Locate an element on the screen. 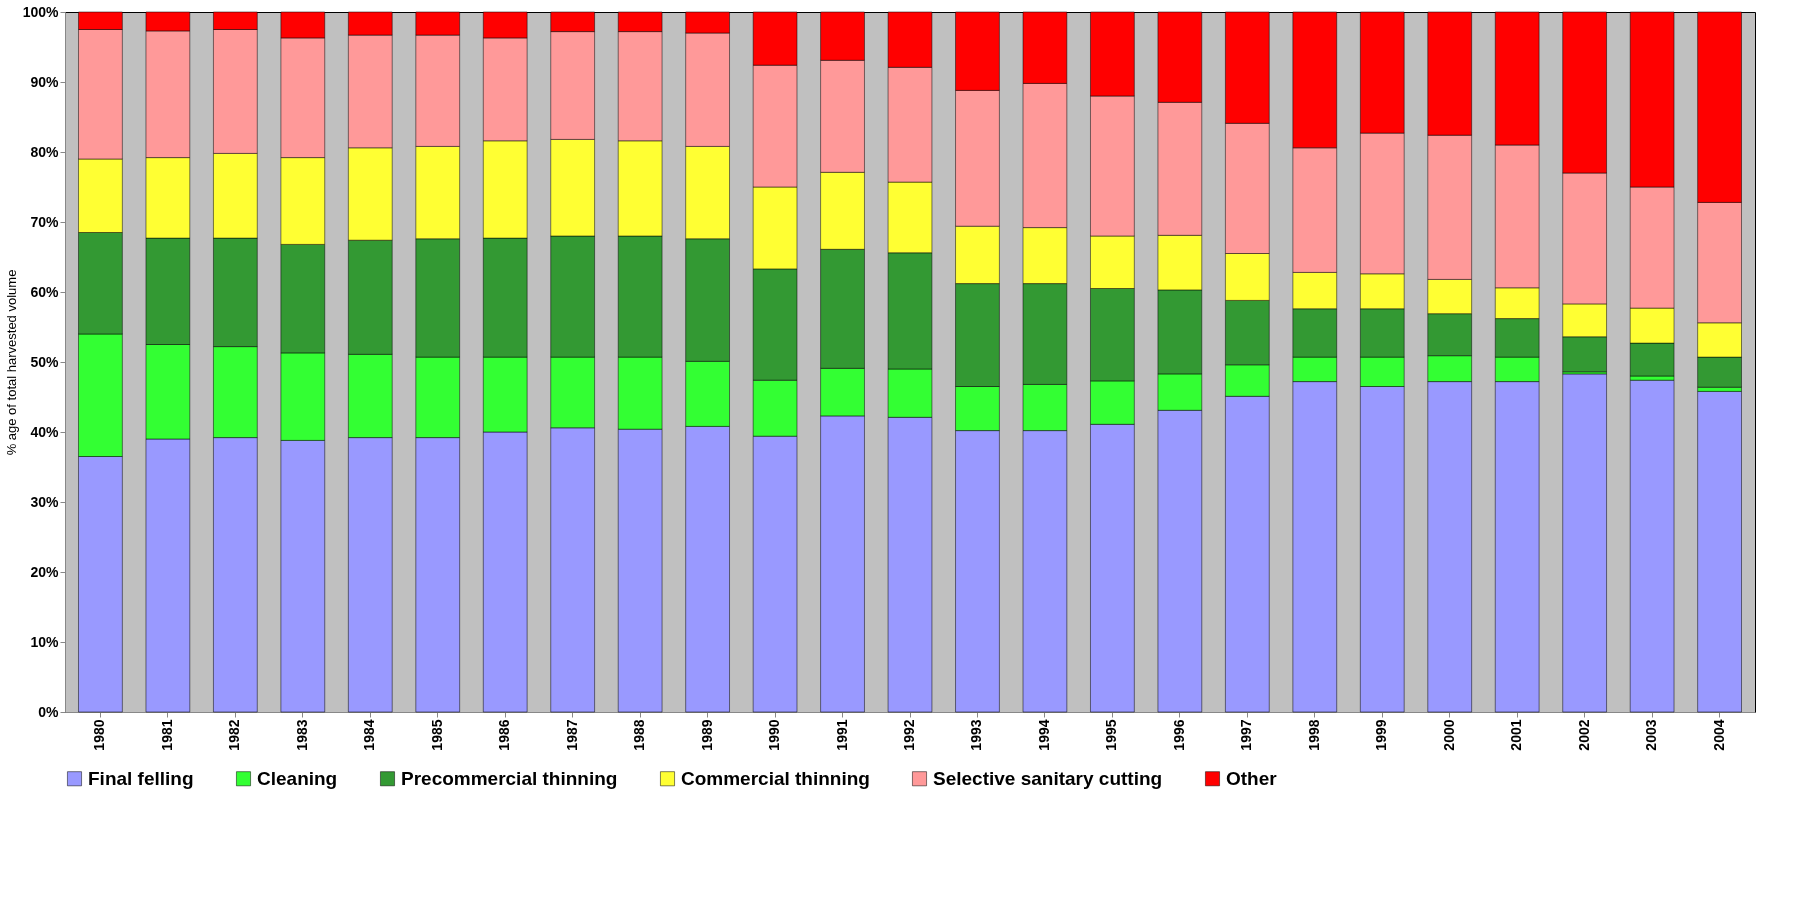  y-axis-title: % age of total harvested volume is located at coordinates (11, 362).